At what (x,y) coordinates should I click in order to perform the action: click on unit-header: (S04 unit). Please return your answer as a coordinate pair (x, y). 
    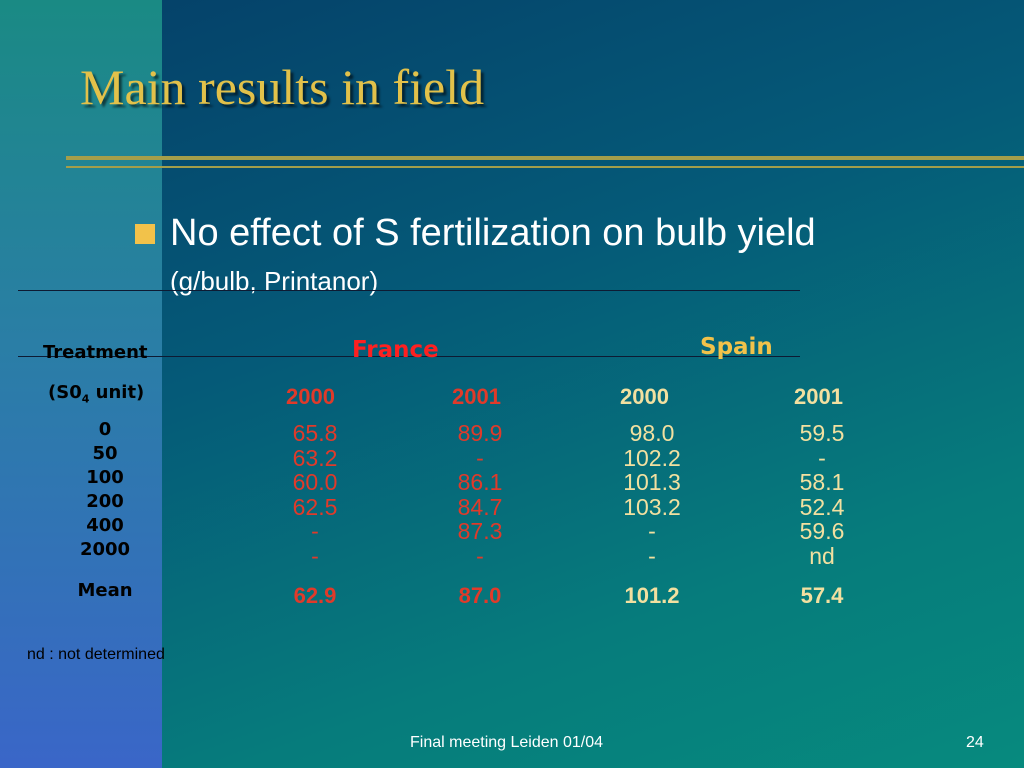
    Looking at the image, I should click on (96, 394).